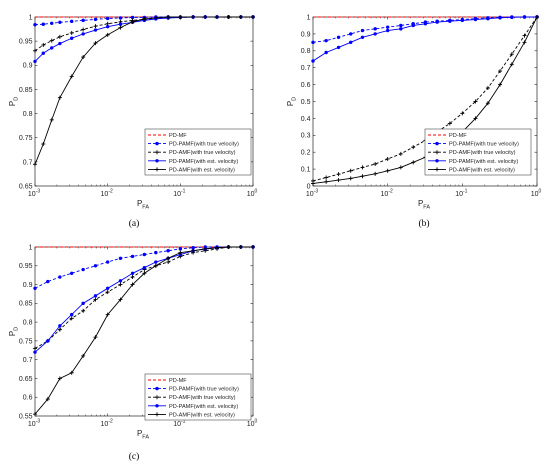  I want to click on y-tick-label: 0.8, so click(306, 51).